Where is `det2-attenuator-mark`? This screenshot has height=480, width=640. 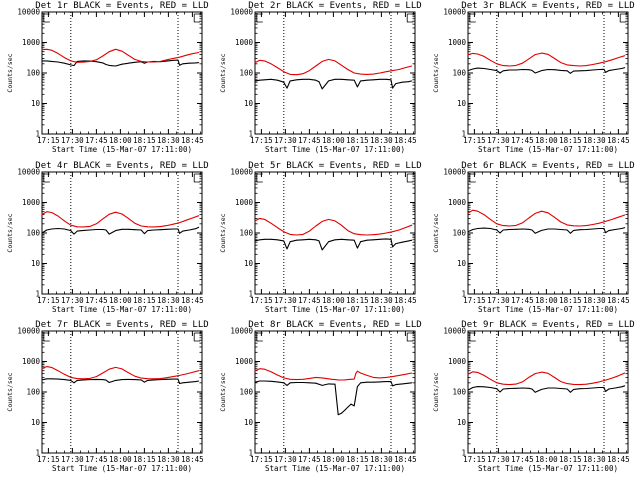 det2-attenuator-mark is located at coordinates (410, 18).